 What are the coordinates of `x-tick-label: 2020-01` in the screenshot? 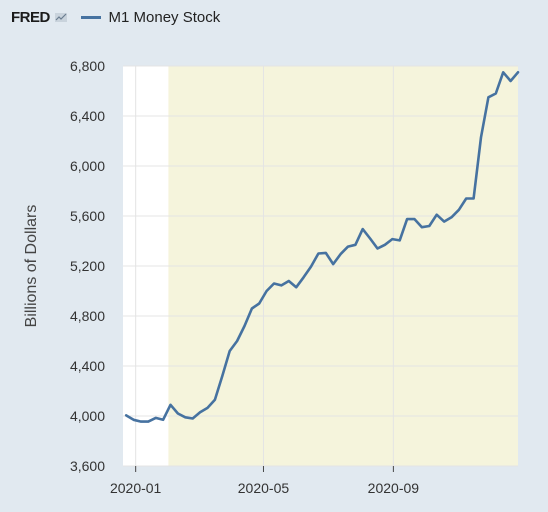 It's located at (136, 488).